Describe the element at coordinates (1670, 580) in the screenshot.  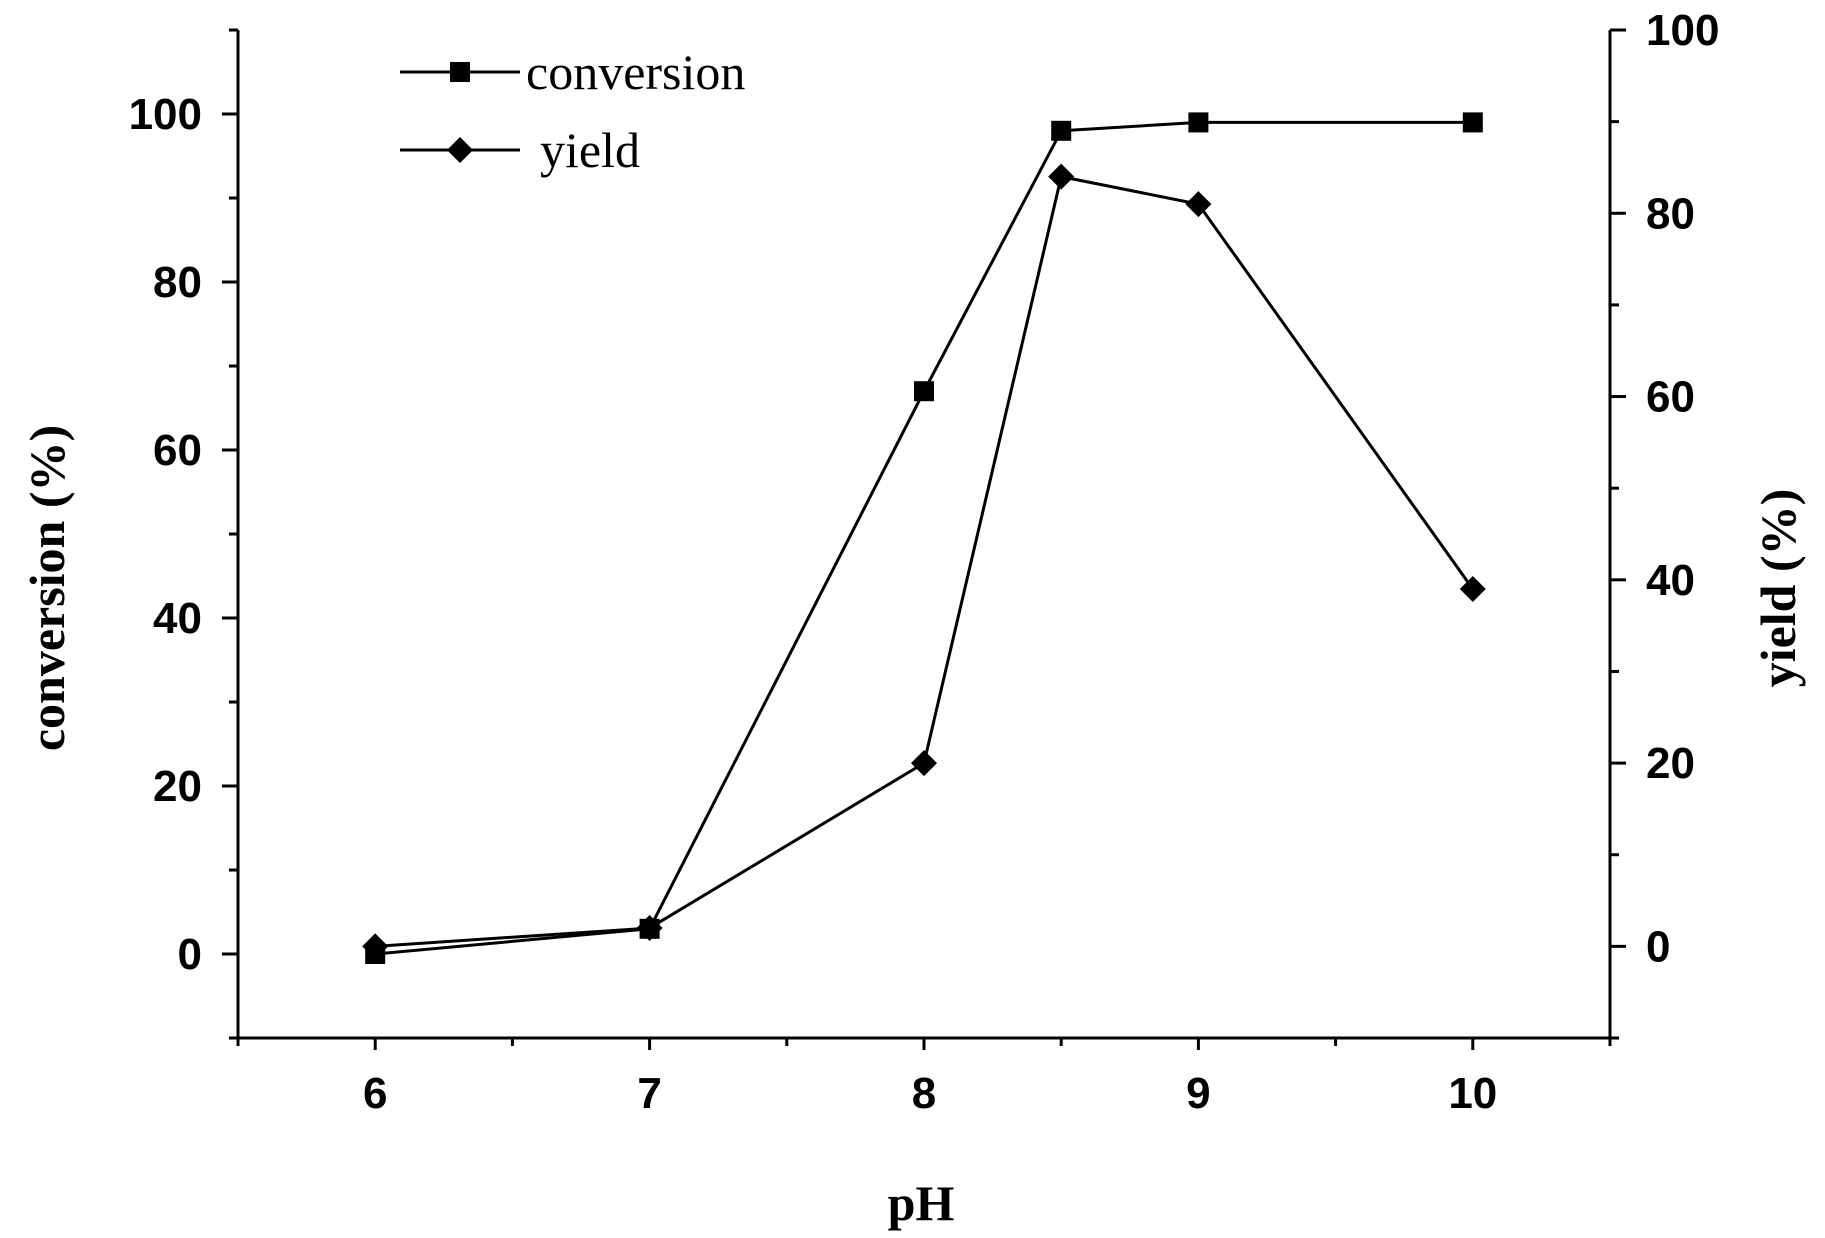
I see `right-tick-label: 40` at that location.